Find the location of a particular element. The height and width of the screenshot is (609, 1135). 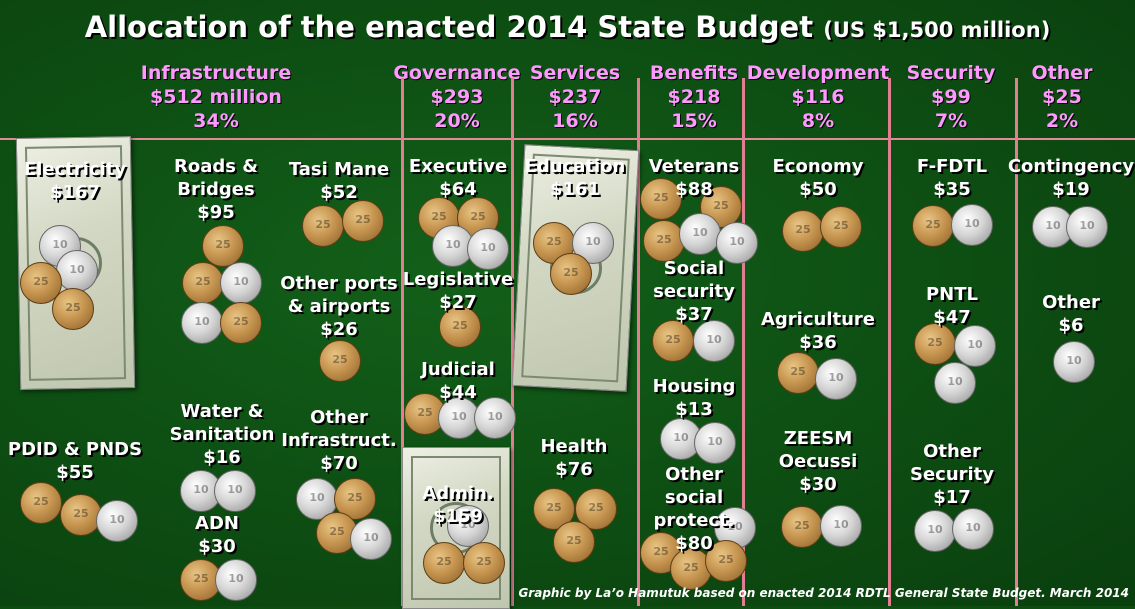

category-amount: $293 is located at coordinates (457, 97).